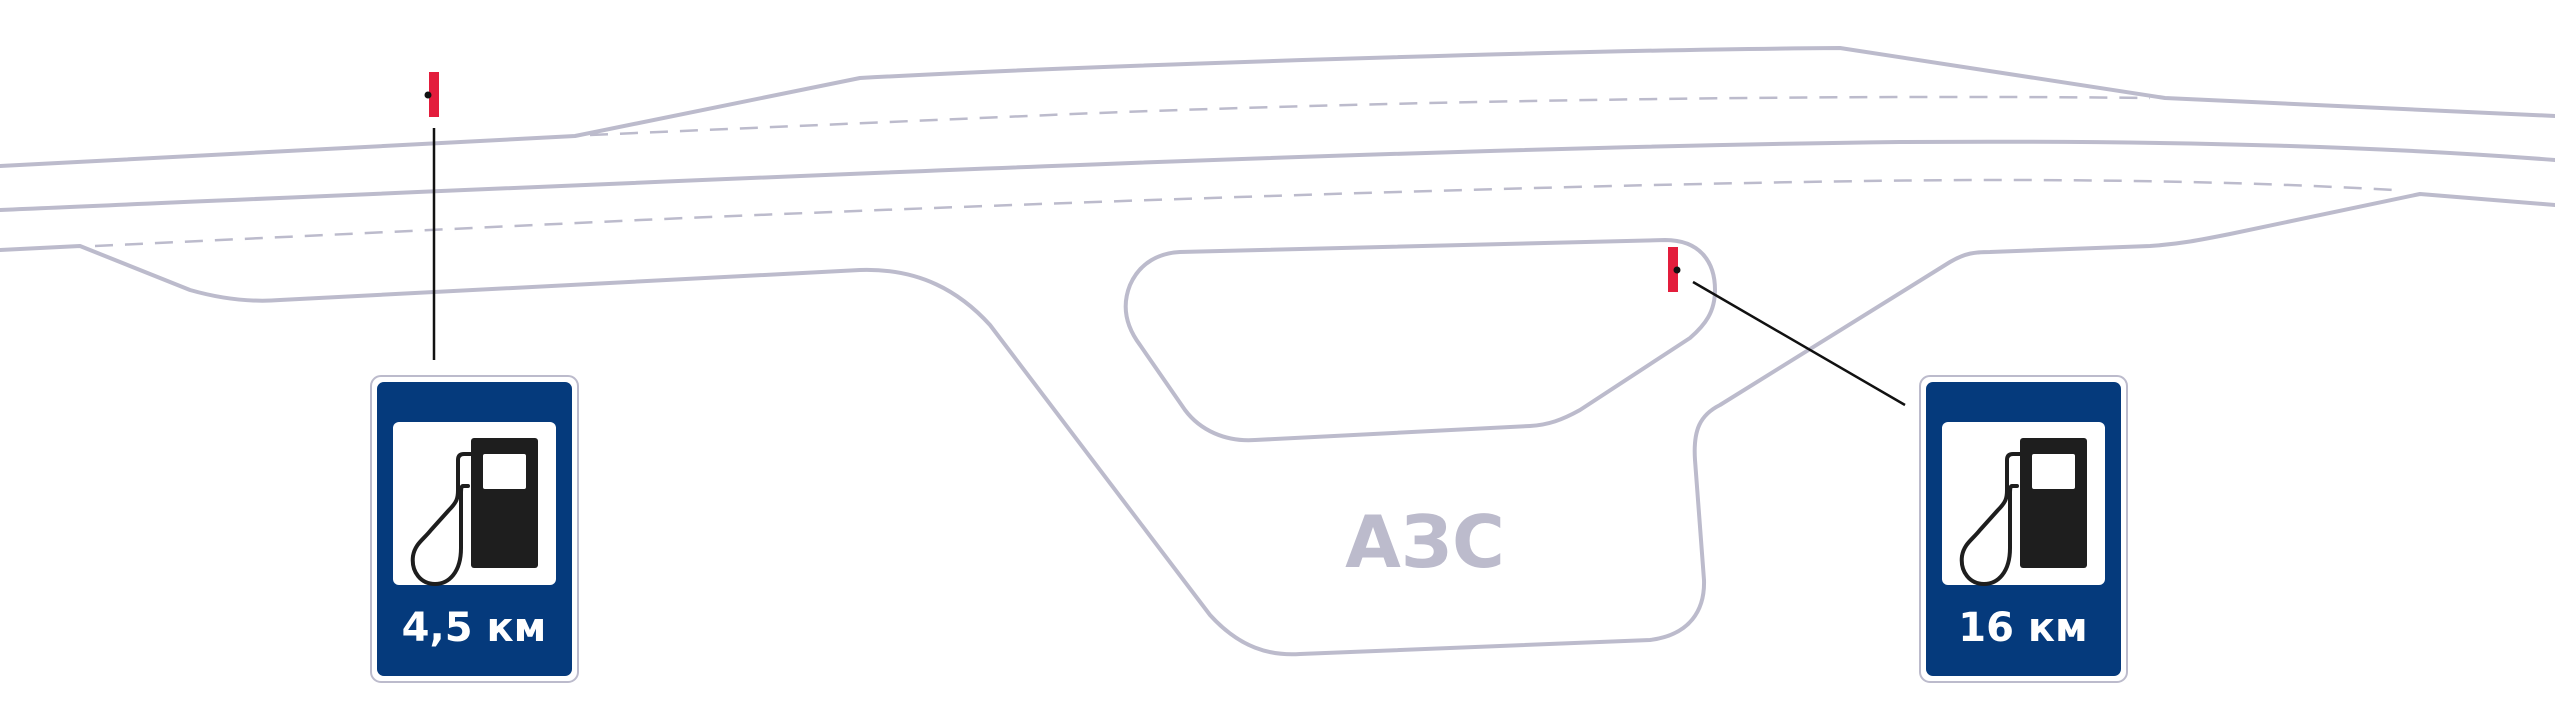  Describe the element at coordinates (1677, 270) in the screenshot. I see `sign-post-anchor-right` at that location.